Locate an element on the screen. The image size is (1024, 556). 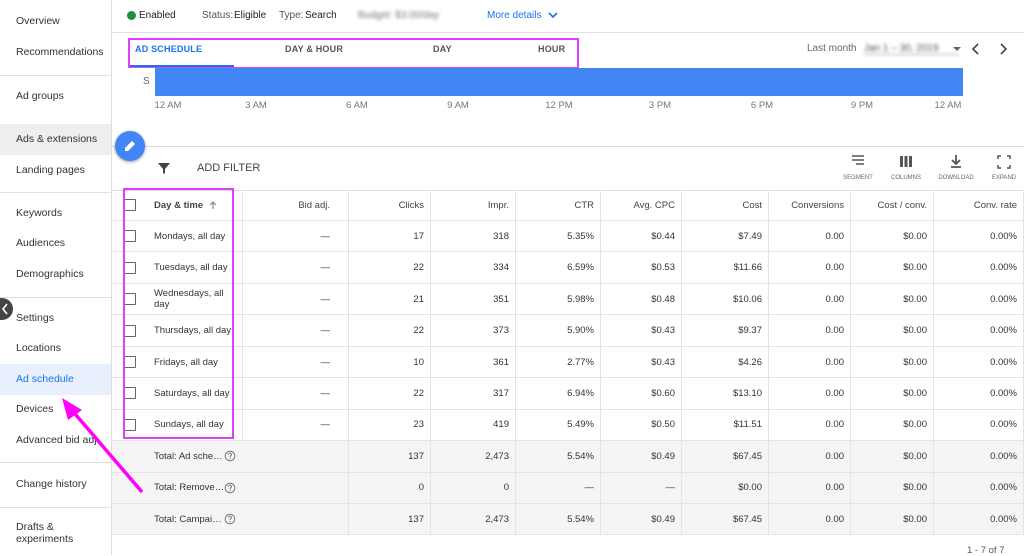
tab: DAY is located at coordinates (442, 49).